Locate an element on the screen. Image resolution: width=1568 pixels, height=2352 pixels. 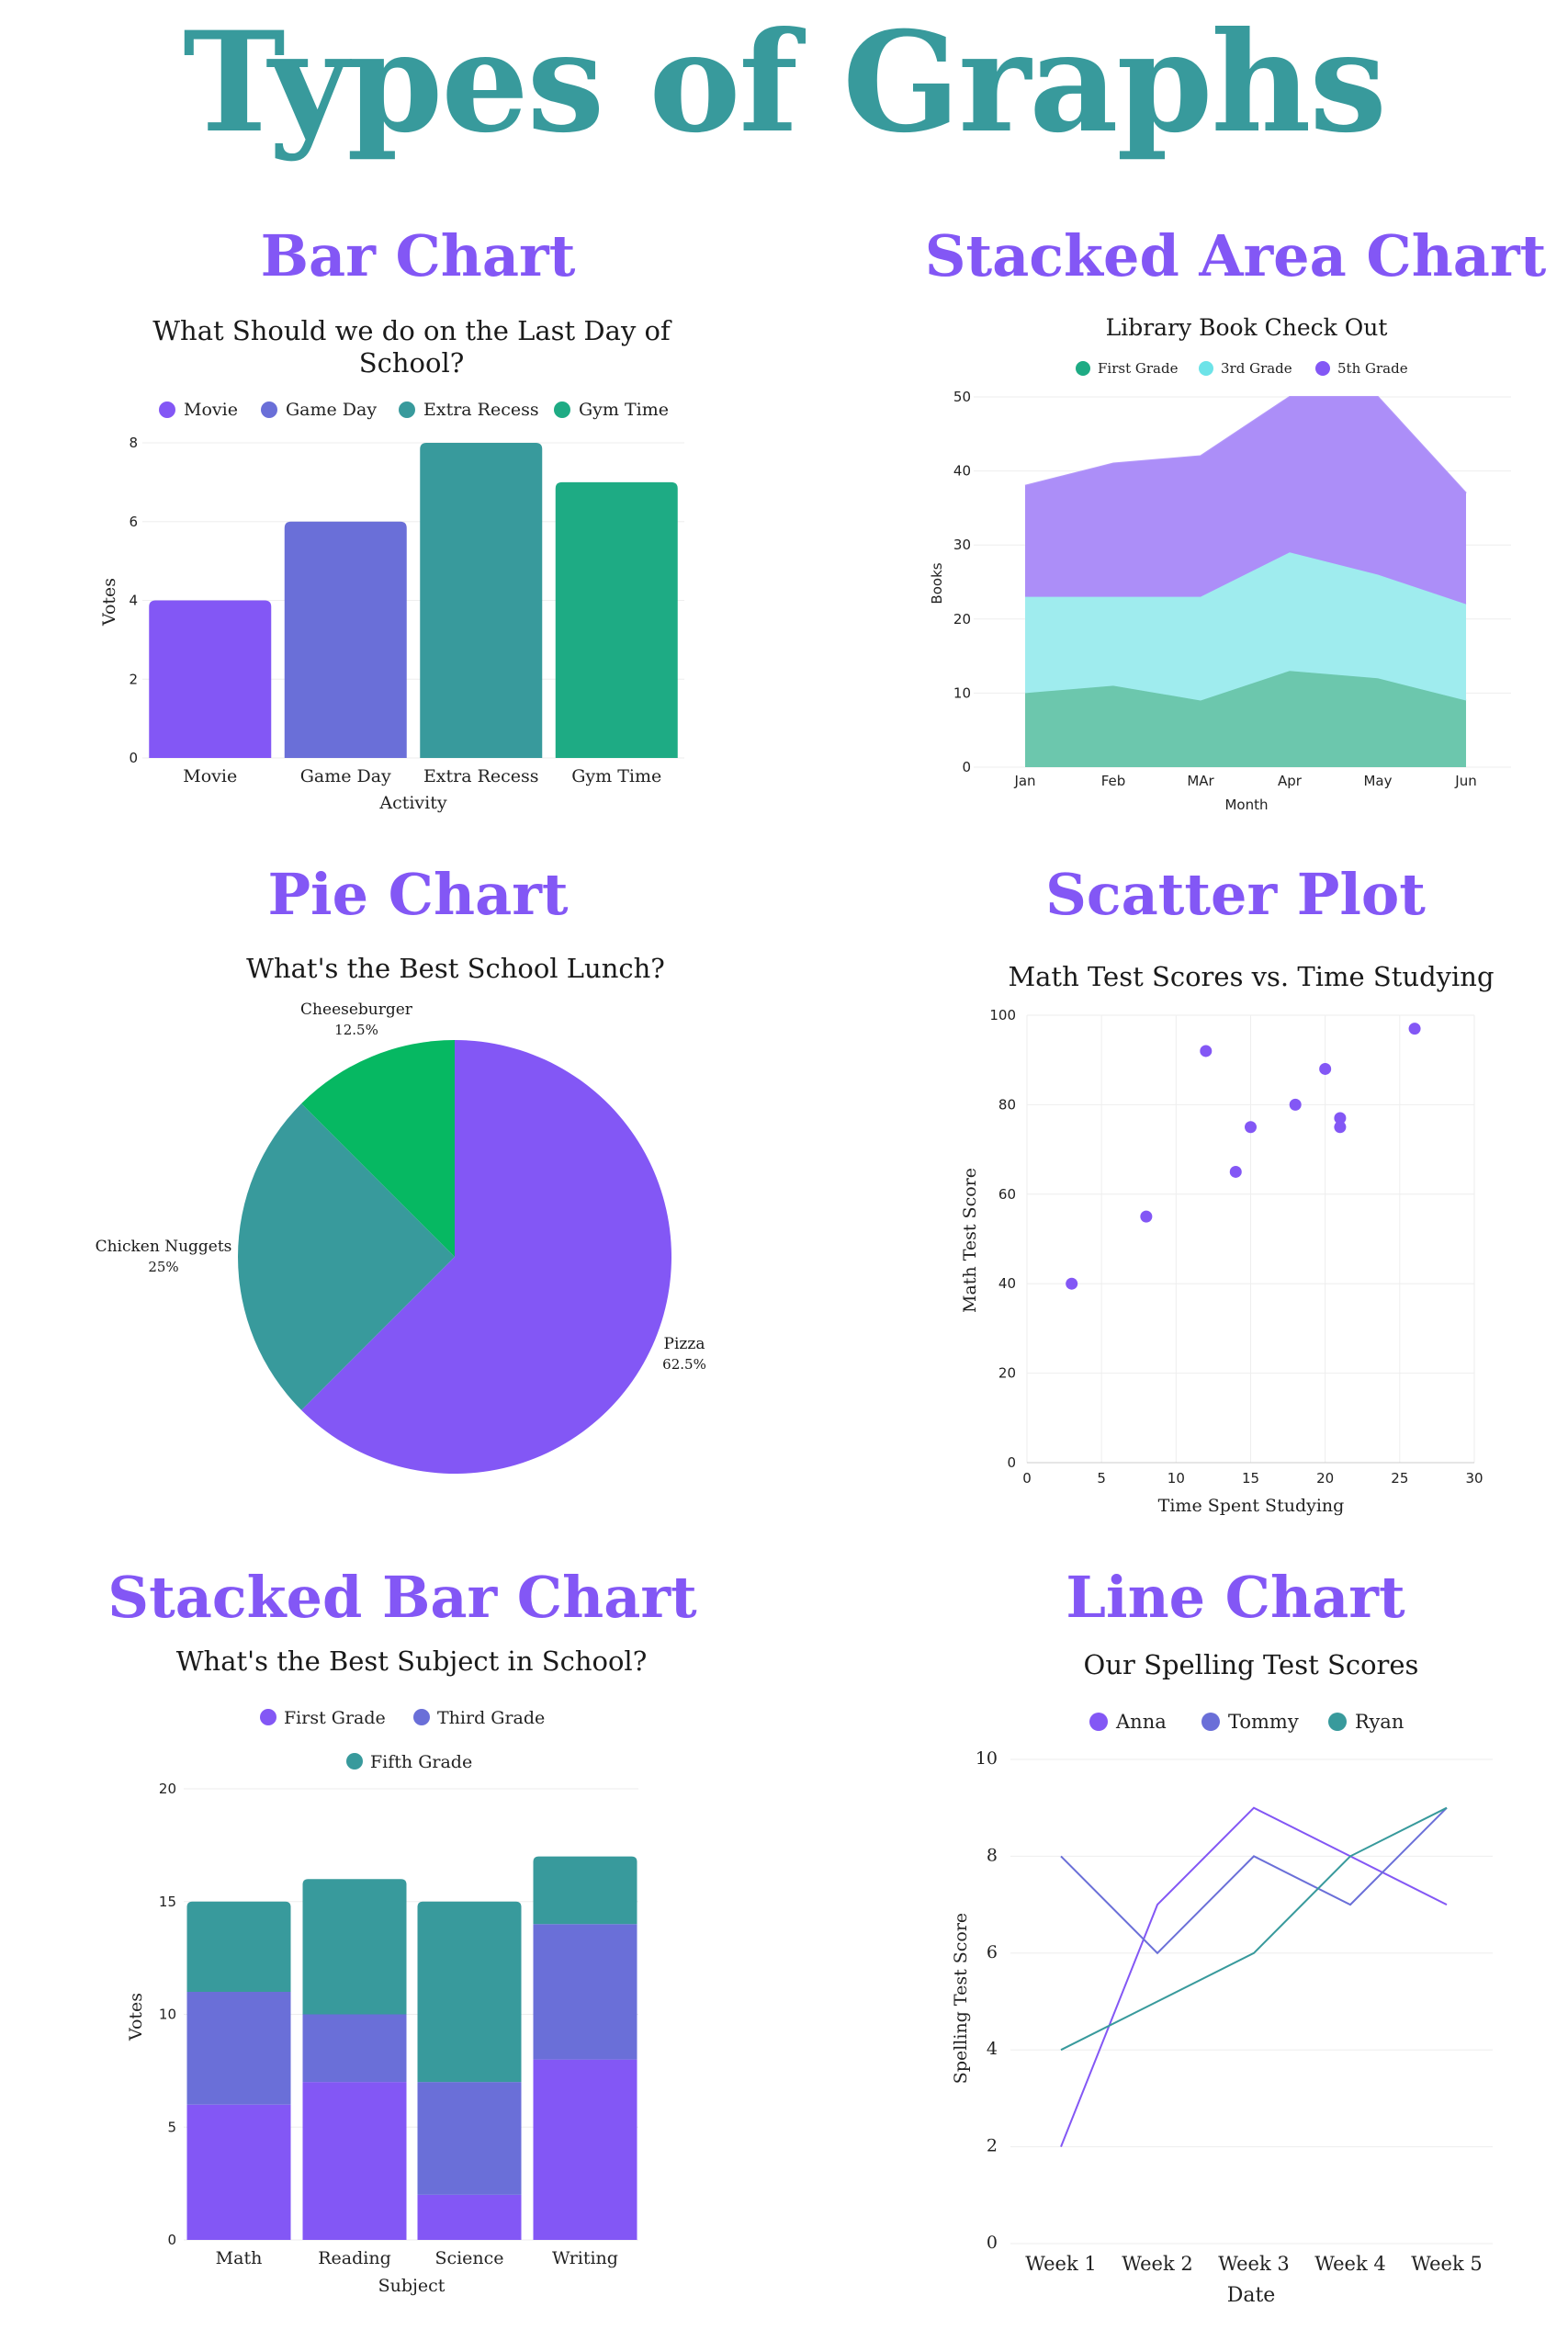
bar-chart-x-tick-label: Game Day is located at coordinates (346, 776).